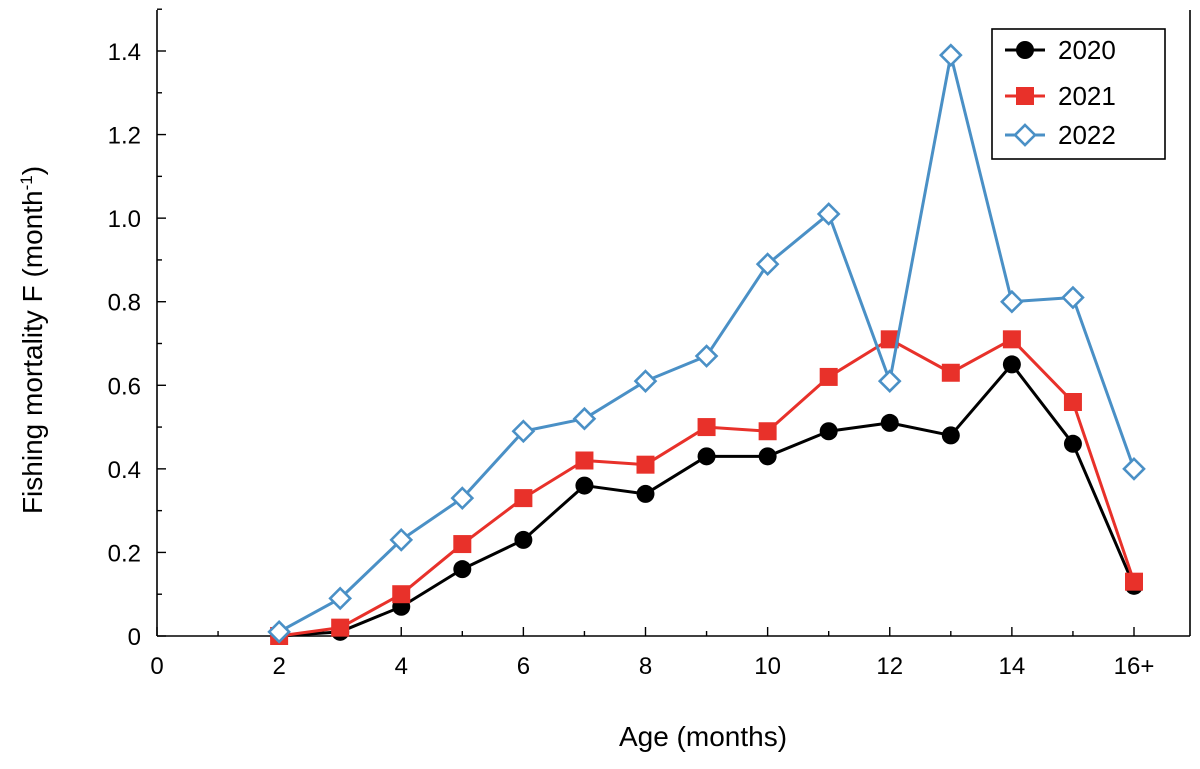 This screenshot has height=769, width=1200. I want to click on legend-item-2020: 2020, so click(1060, 50).